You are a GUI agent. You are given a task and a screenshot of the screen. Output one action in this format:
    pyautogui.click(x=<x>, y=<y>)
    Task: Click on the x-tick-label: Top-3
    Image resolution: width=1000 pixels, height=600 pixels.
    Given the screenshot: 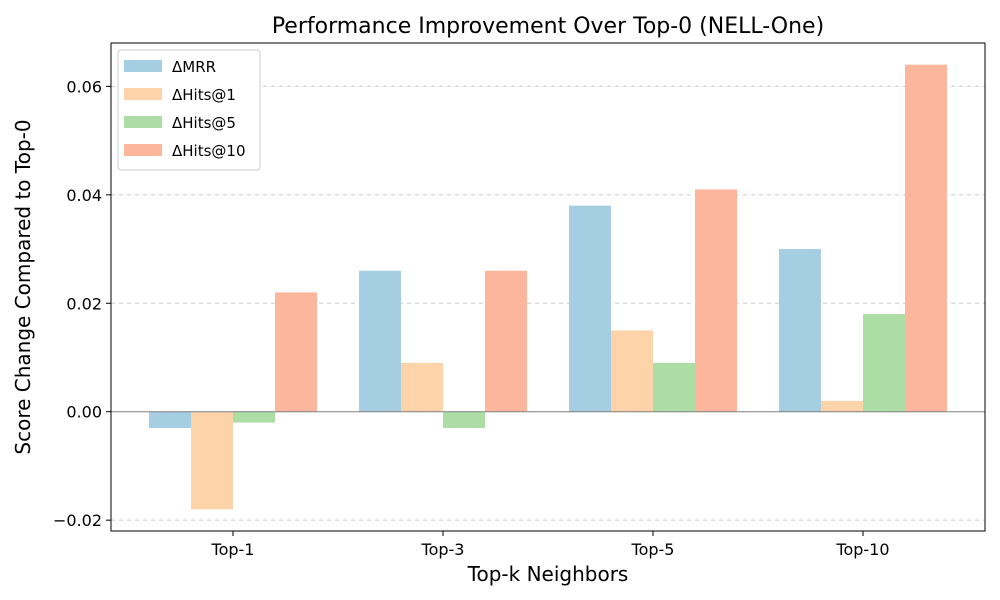 What is the action you would take?
    pyautogui.click(x=443, y=549)
    